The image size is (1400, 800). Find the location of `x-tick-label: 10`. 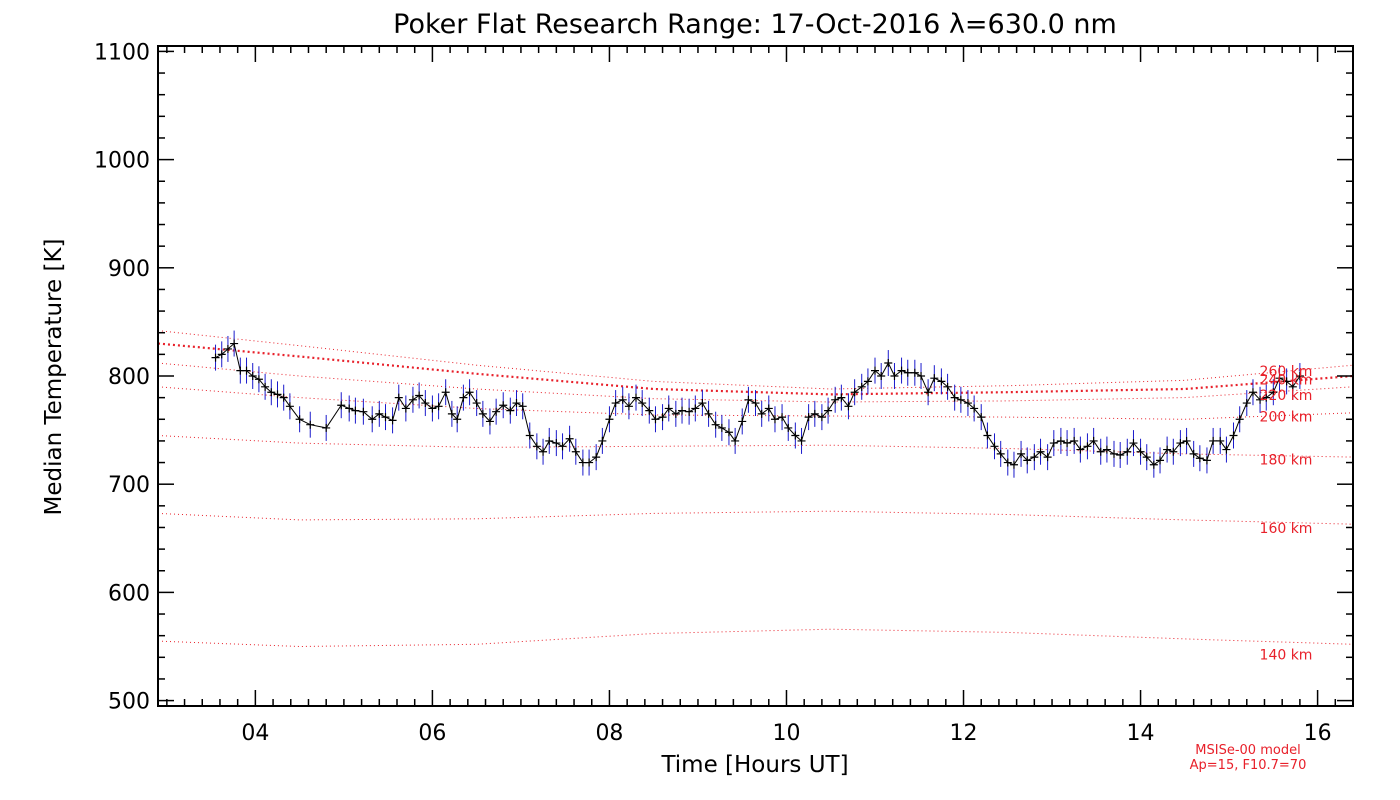

x-tick-label: 10 is located at coordinates (786, 733).